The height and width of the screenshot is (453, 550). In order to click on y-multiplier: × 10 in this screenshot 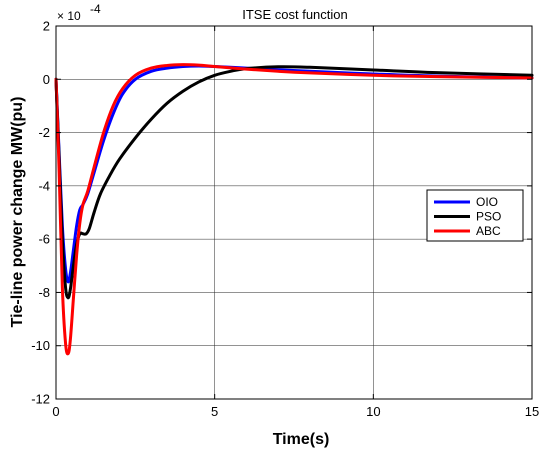, I will do `click(69, 16)`.